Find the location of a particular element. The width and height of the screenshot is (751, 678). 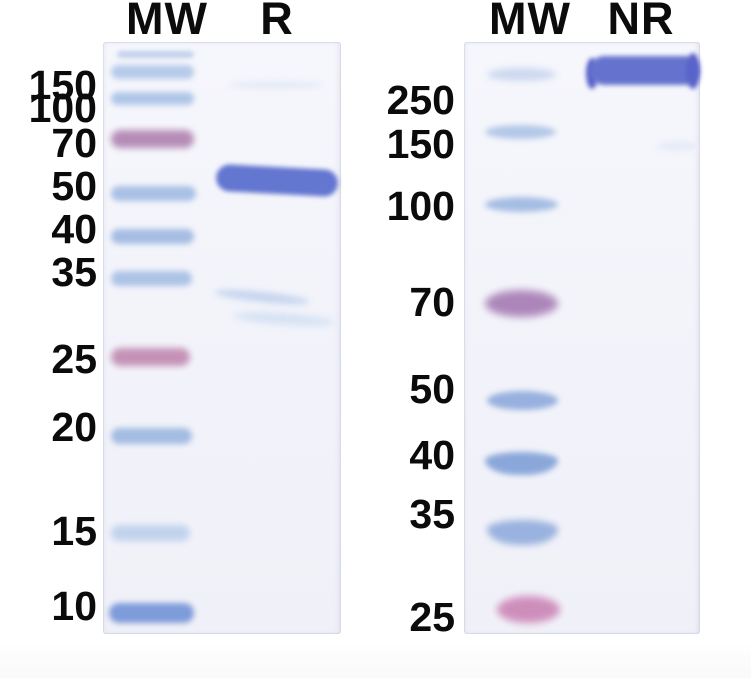

left-gel-marker-label-70: 70 is located at coordinates (74, 143).